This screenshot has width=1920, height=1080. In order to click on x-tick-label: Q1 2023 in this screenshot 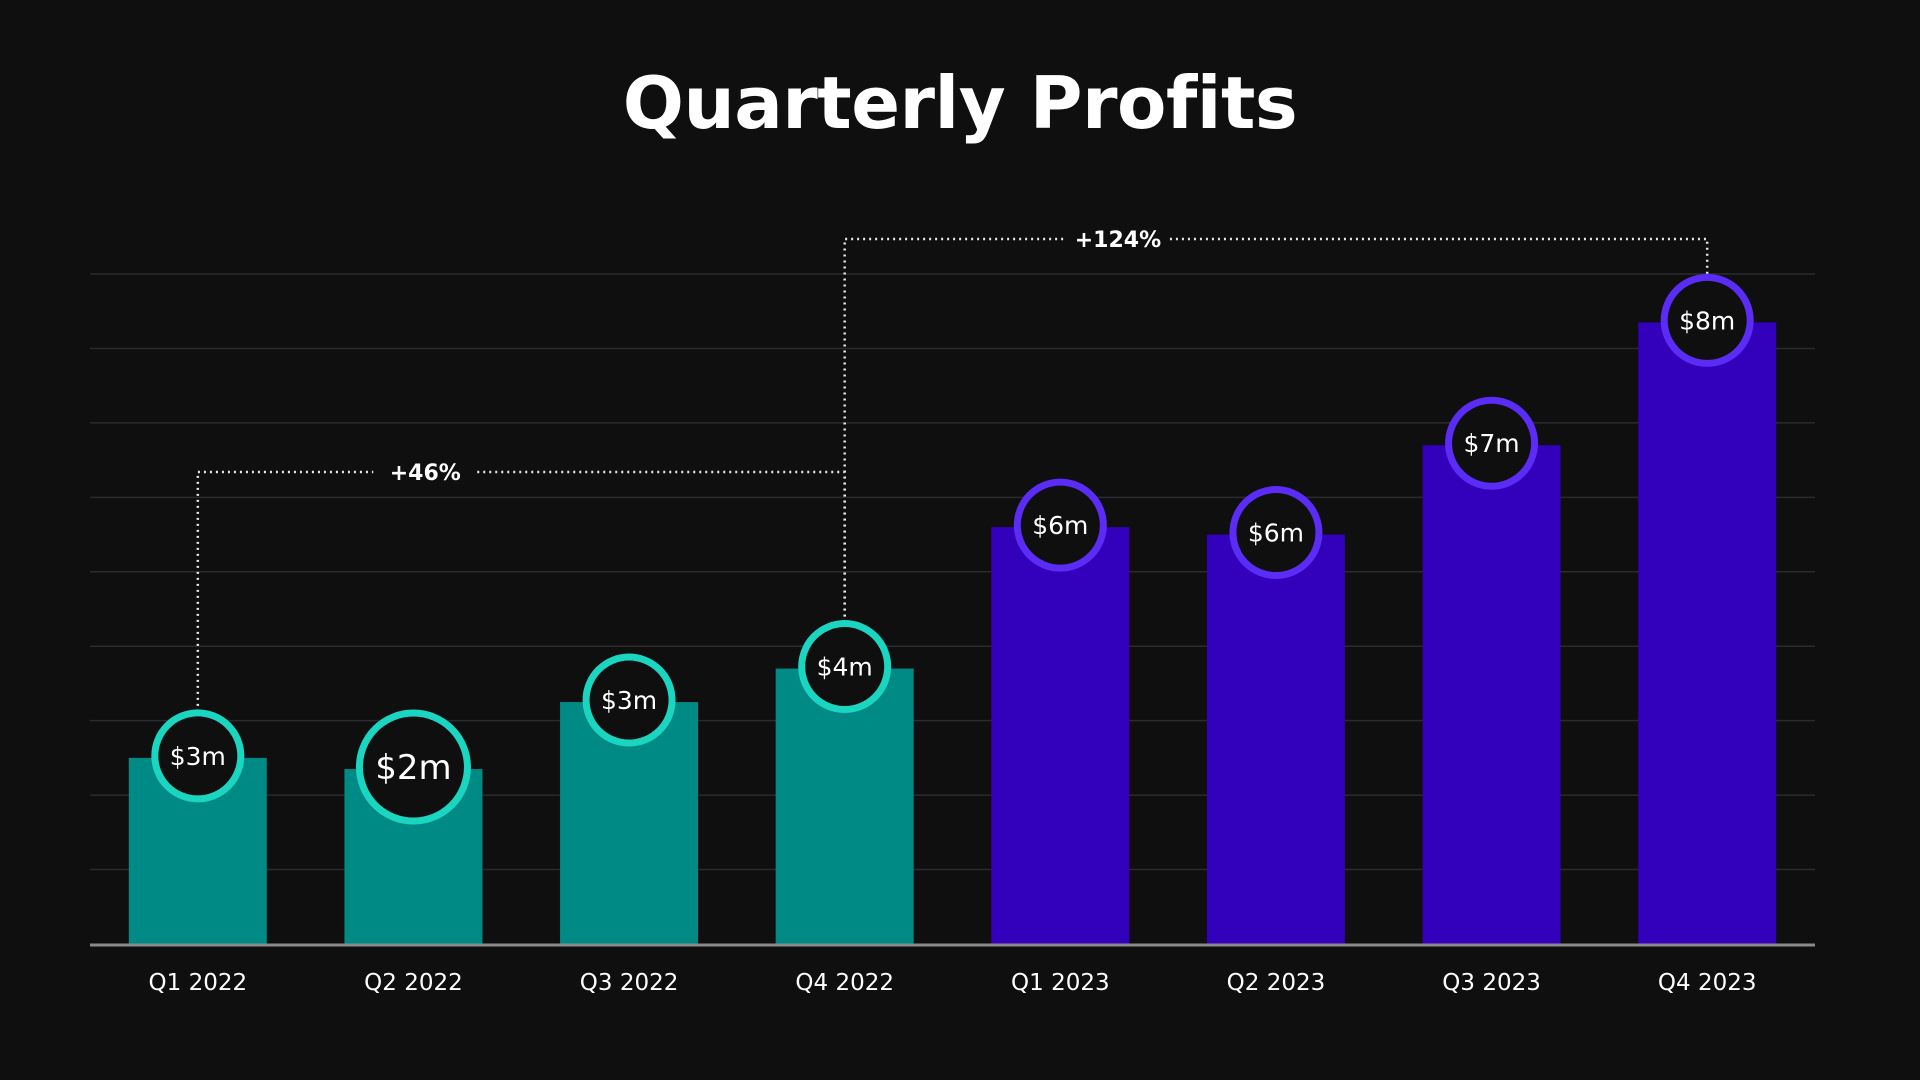, I will do `click(1060, 983)`.